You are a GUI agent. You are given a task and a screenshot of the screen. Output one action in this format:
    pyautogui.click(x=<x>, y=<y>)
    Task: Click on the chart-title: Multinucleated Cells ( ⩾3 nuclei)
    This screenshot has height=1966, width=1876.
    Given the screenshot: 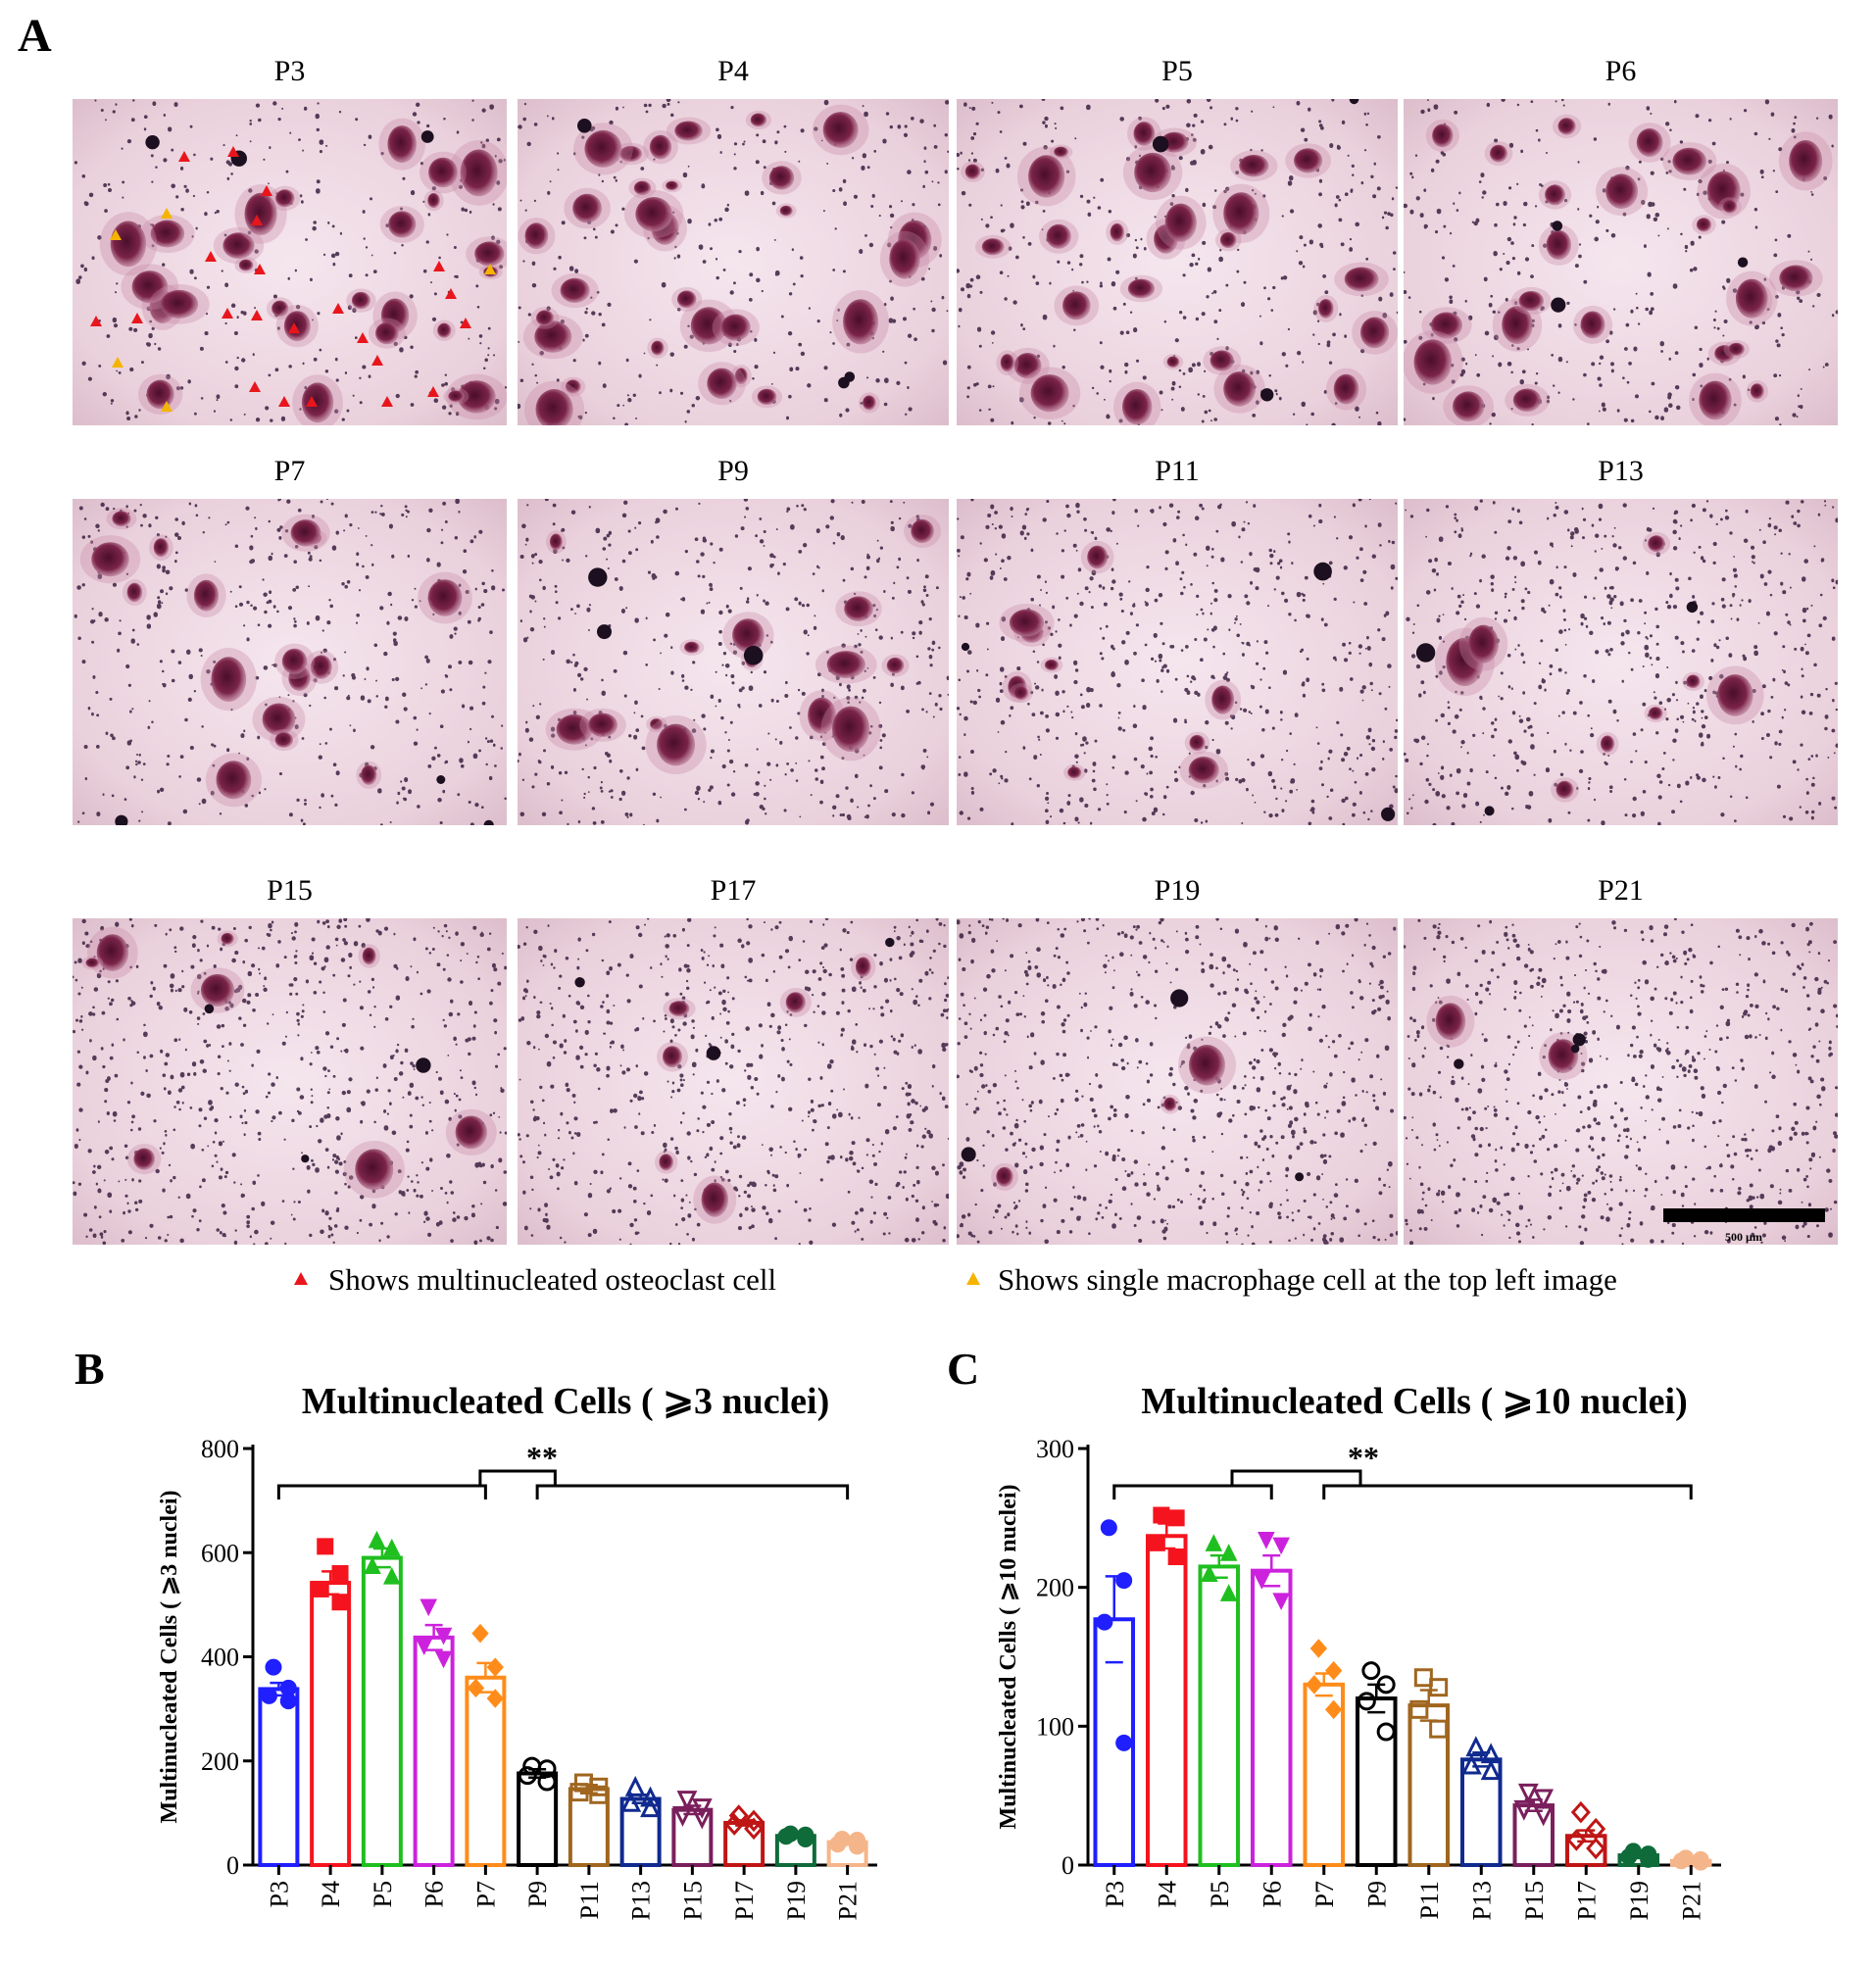 What is the action you would take?
    pyautogui.click(x=565, y=1401)
    